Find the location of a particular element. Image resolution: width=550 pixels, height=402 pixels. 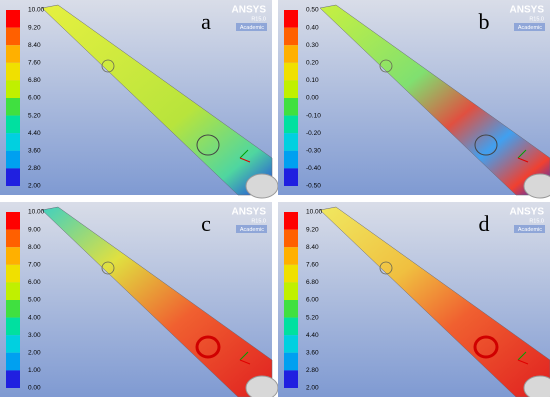

colorbar-label: 0.00 is located at coordinates (34, 388).